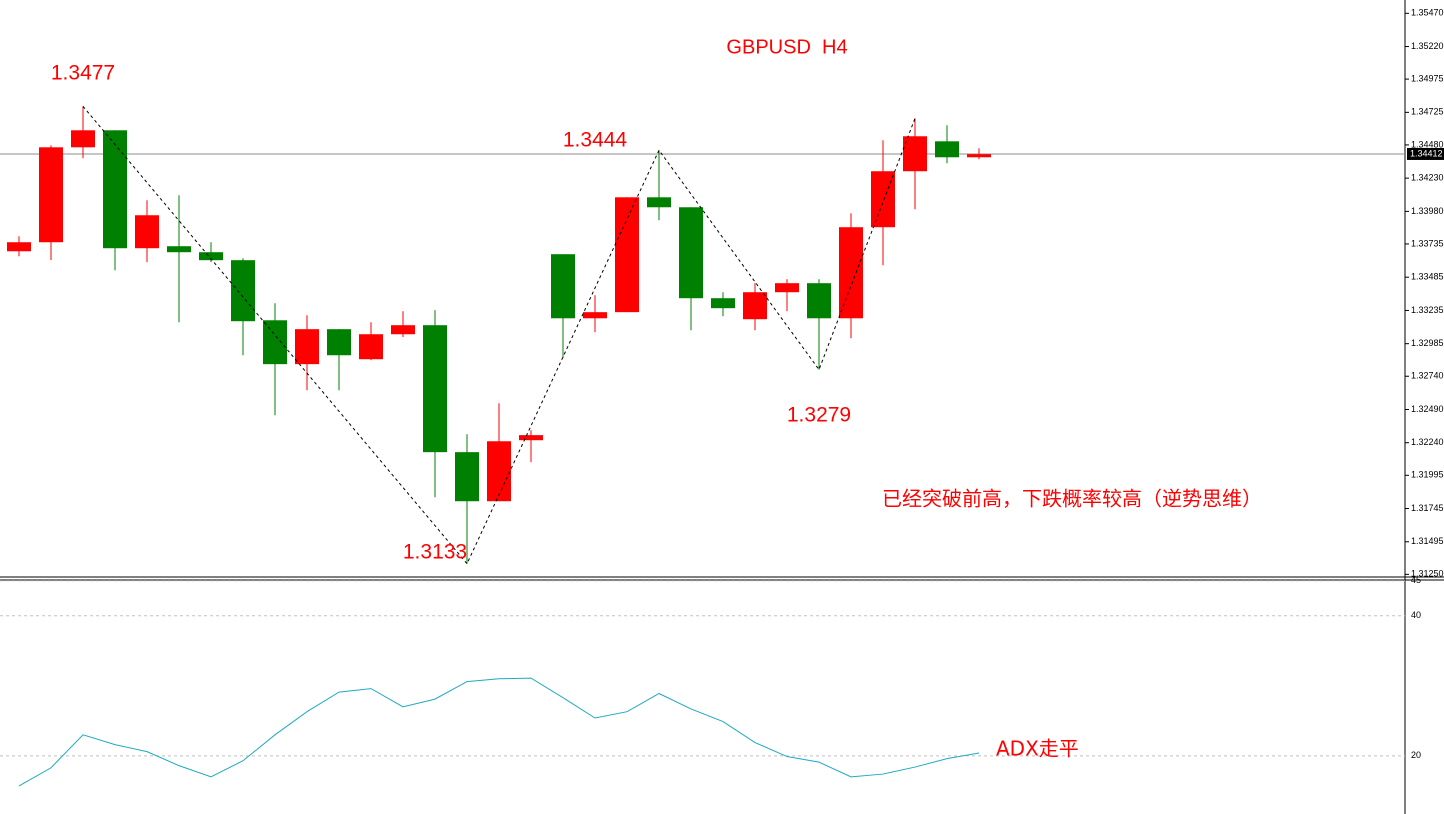 This screenshot has height=814, width=1444. Describe the element at coordinates (1427, 574) in the screenshot. I see `y-tick-label: 1.31250` at that location.